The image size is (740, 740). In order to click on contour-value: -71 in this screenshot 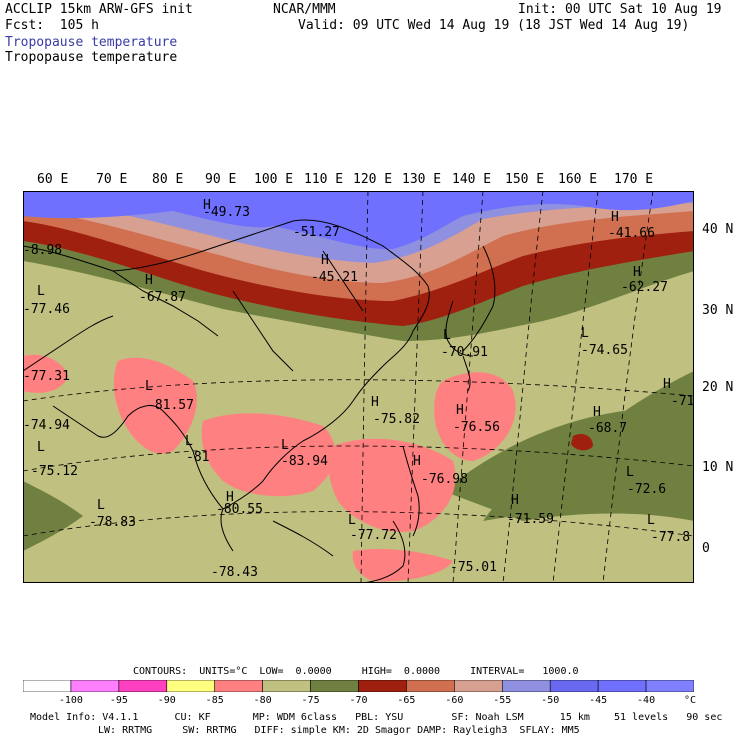, I will do `click(682, 401)`.